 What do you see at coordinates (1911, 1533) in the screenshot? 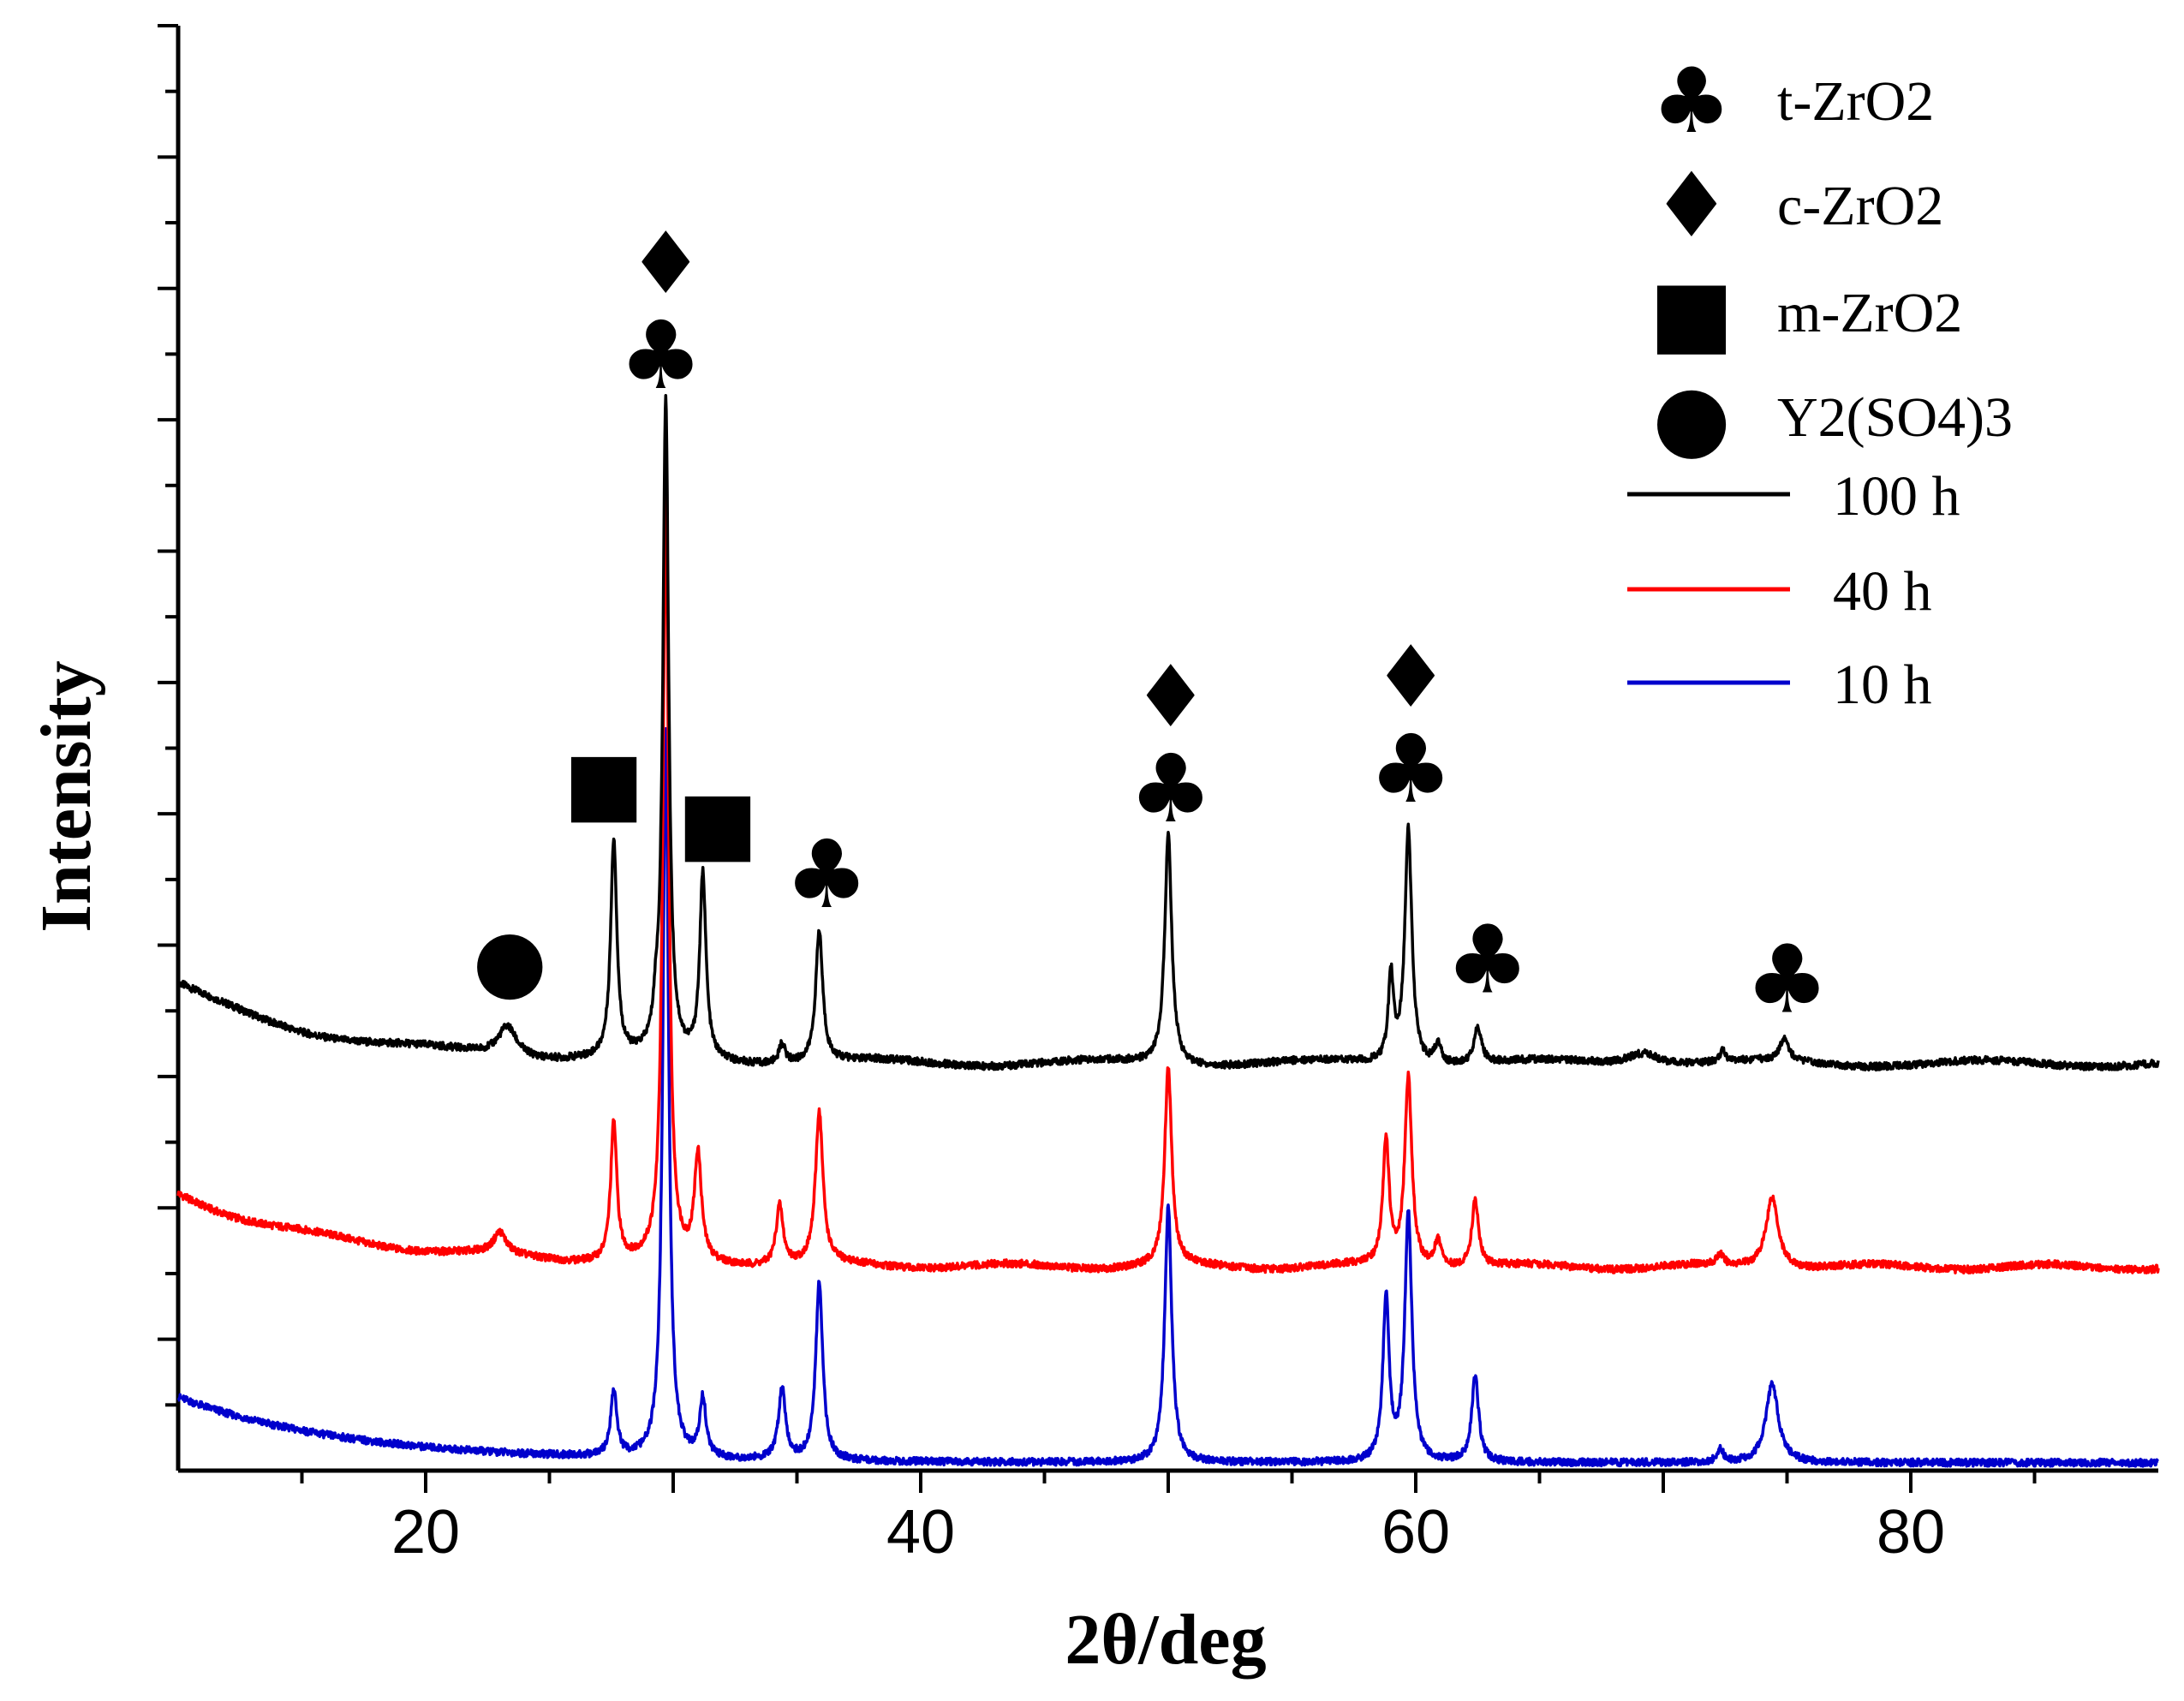
I see `x-tick-label: 80` at bounding box center [1911, 1533].